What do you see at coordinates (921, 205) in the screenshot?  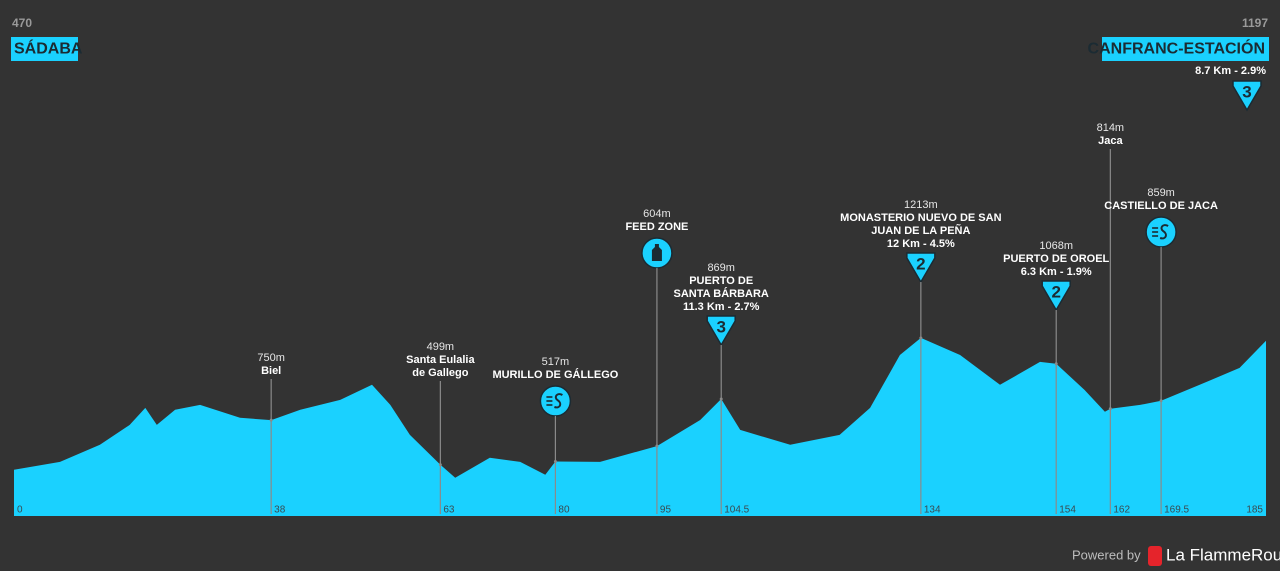 I see `marker-altitude: 1213m` at bounding box center [921, 205].